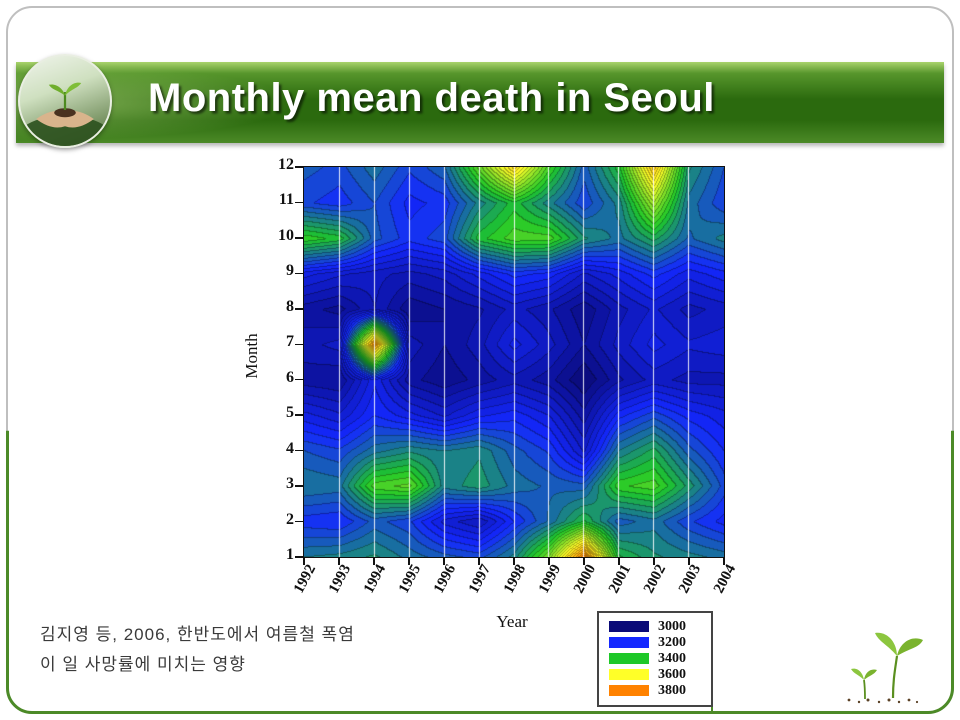 This screenshot has width=960, height=720. I want to click on legend-label: 3400, so click(672, 658).